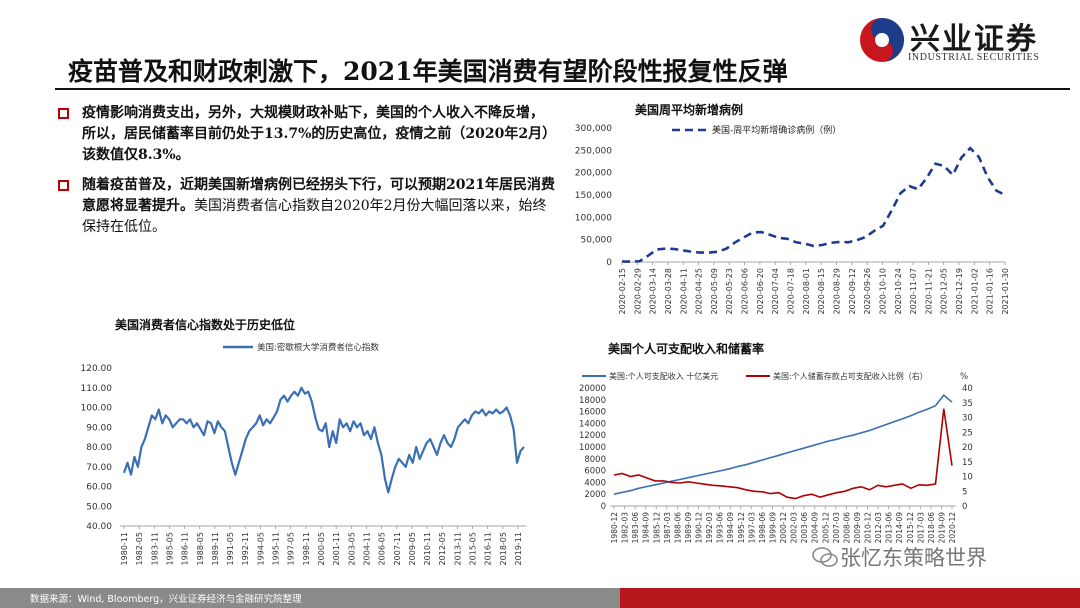 This screenshot has width=1080, height=608. What do you see at coordinates (959, 291) in the screenshot?
I see `x-tick-label: 2020-12-19` at bounding box center [959, 291].